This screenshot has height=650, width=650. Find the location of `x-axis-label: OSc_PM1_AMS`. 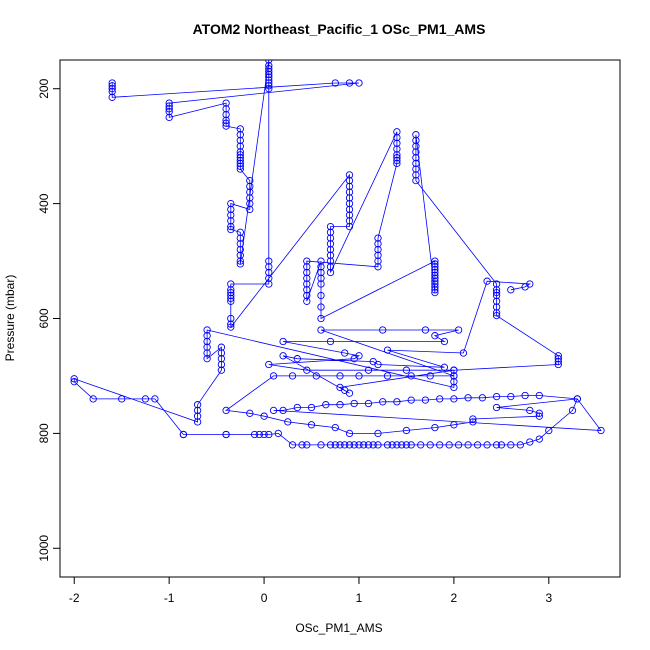

x-axis-label: OSc_PM1_AMS is located at coordinates (338, 628).